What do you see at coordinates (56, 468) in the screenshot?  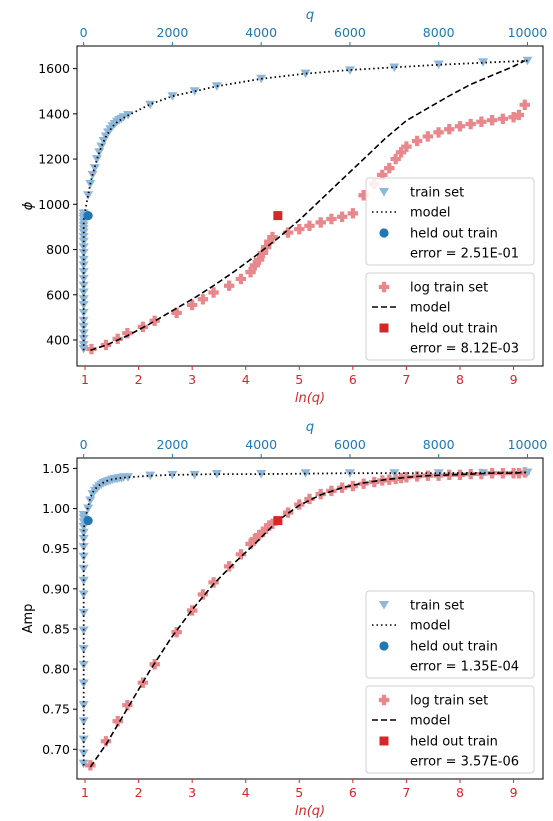 I see `y-tick-label: 1.05` at bounding box center [56, 468].